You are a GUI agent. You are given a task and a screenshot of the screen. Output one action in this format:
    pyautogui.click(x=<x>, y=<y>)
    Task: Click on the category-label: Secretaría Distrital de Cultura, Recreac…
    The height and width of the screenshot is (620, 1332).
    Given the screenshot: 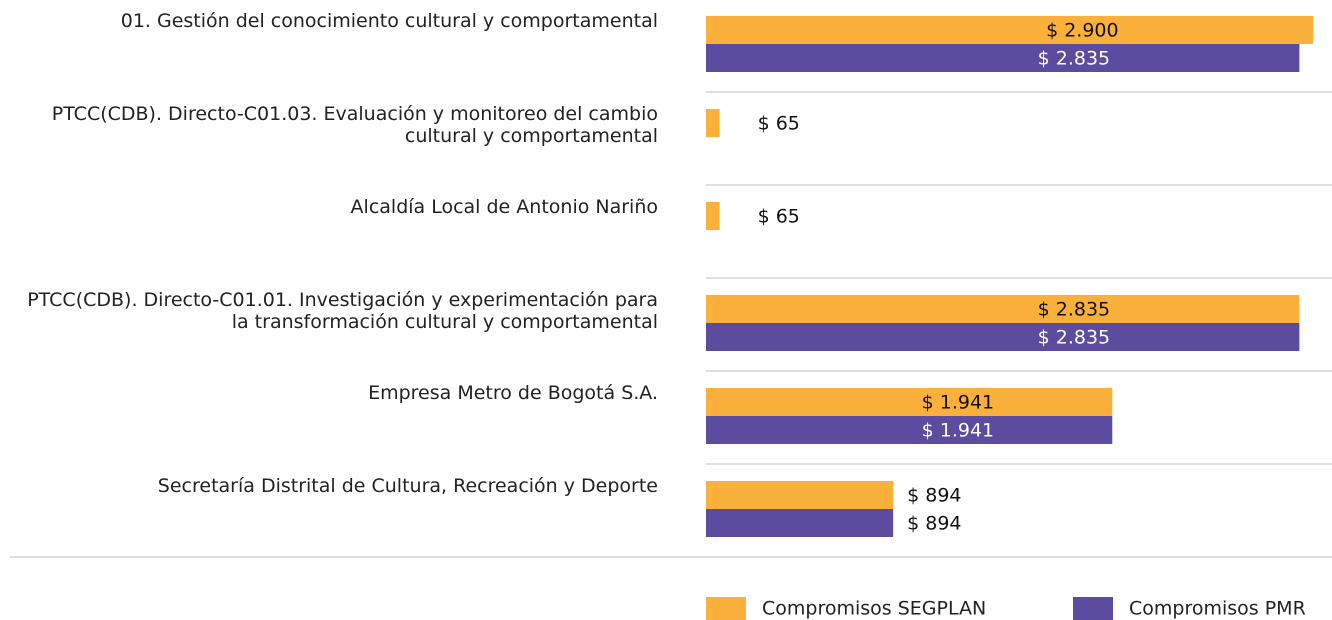 What is the action you would take?
    pyautogui.click(x=407, y=486)
    